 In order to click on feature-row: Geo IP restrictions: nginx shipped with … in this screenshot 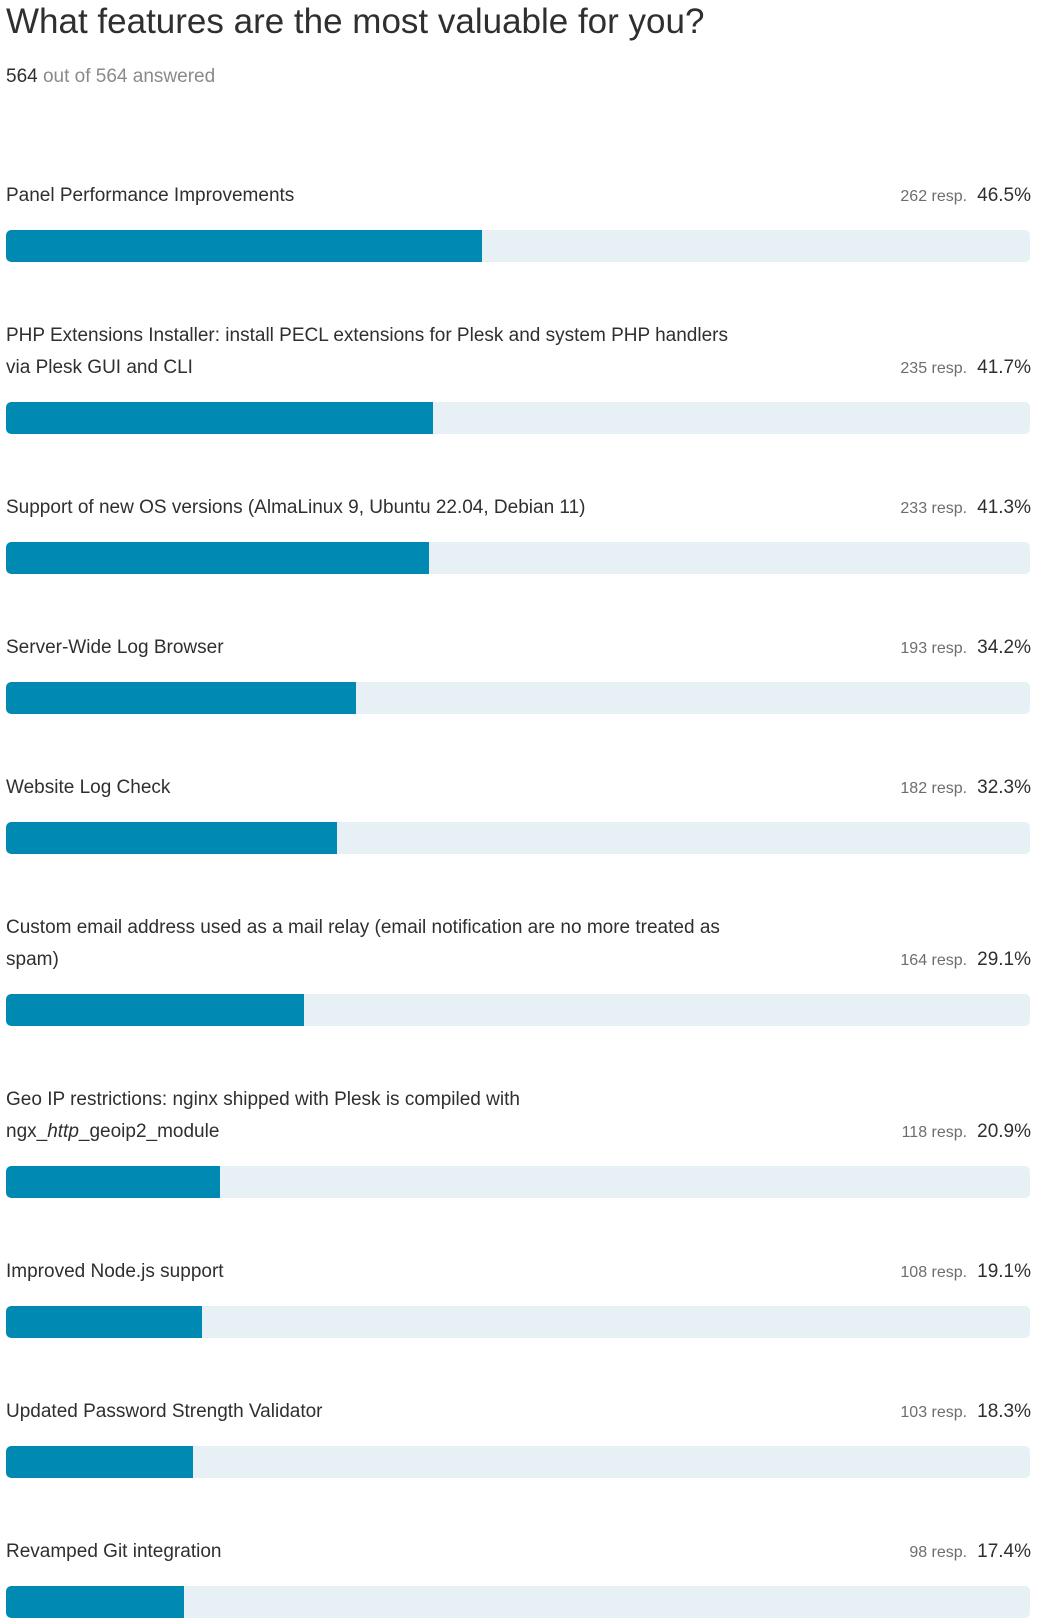, I will do `click(518, 1141)`.